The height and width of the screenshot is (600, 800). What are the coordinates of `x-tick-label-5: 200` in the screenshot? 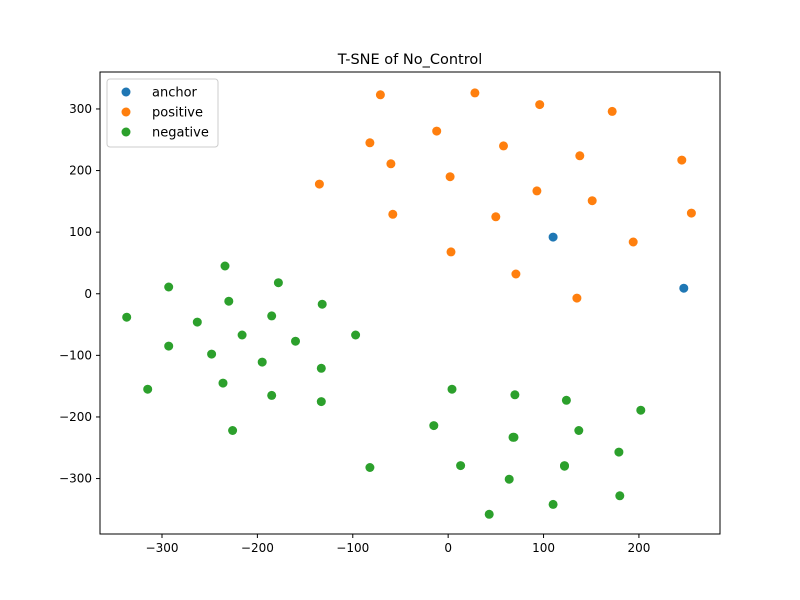 It's located at (638, 548).